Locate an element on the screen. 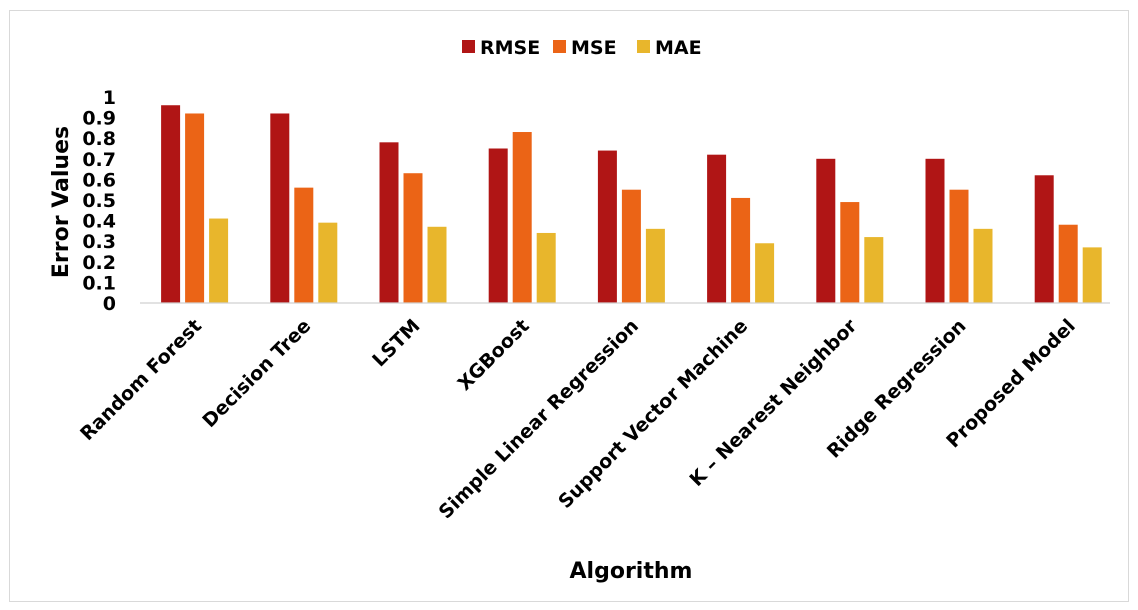 The width and height of the screenshot is (1138, 610). y-tick-label: 0.3 is located at coordinates (99, 242).